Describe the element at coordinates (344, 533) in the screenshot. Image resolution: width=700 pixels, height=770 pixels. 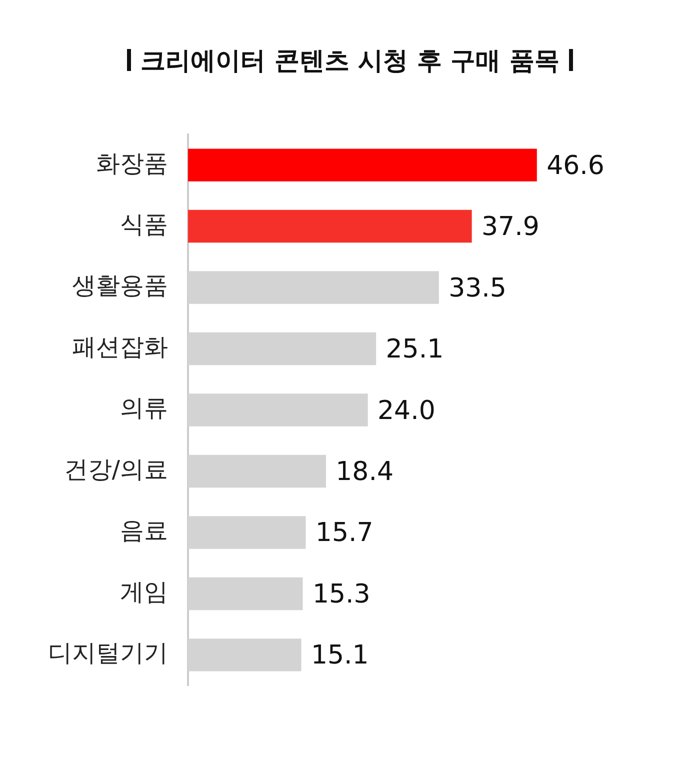
I see `data-label: 15.7` at that location.